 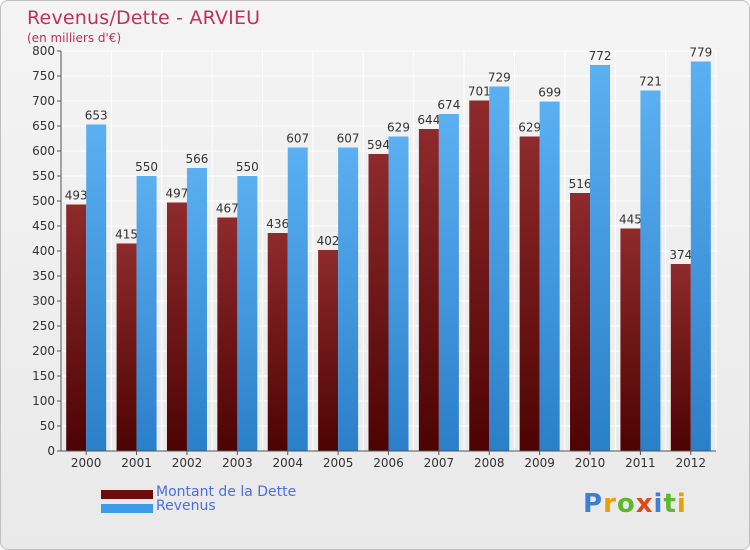 What do you see at coordinates (227, 209) in the screenshot?
I see `data-label: 467` at bounding box center [227, 209].